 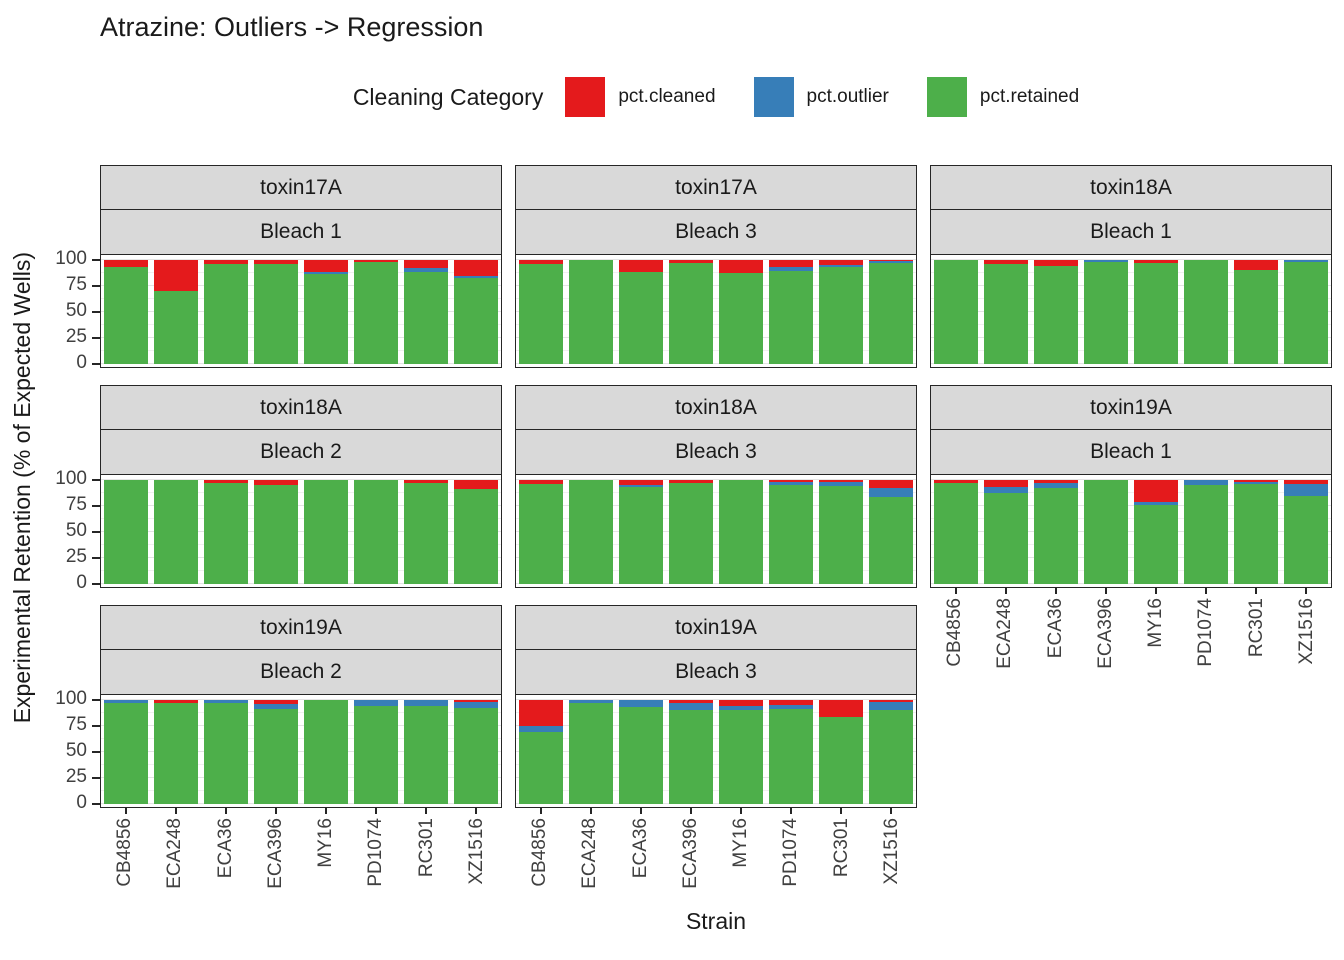 What do you see at coordinates (955, 632) in the screenshot?
I see `x-axis-label: CB4856` at bounding box center [955, 632].